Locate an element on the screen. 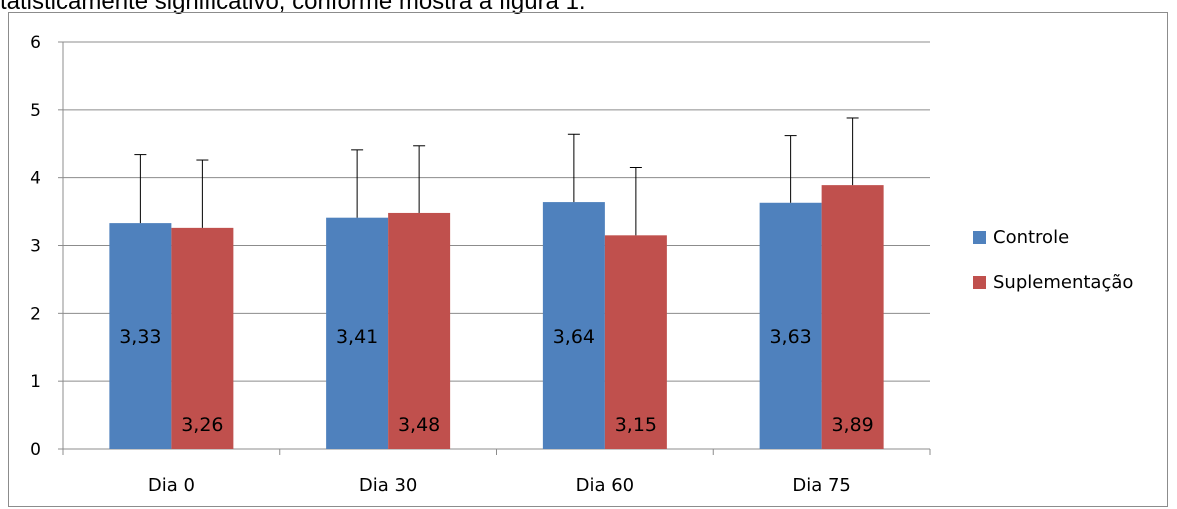 The image size is (1177, 509). y-tick-label: 5 is located at coordinates (35, 111).